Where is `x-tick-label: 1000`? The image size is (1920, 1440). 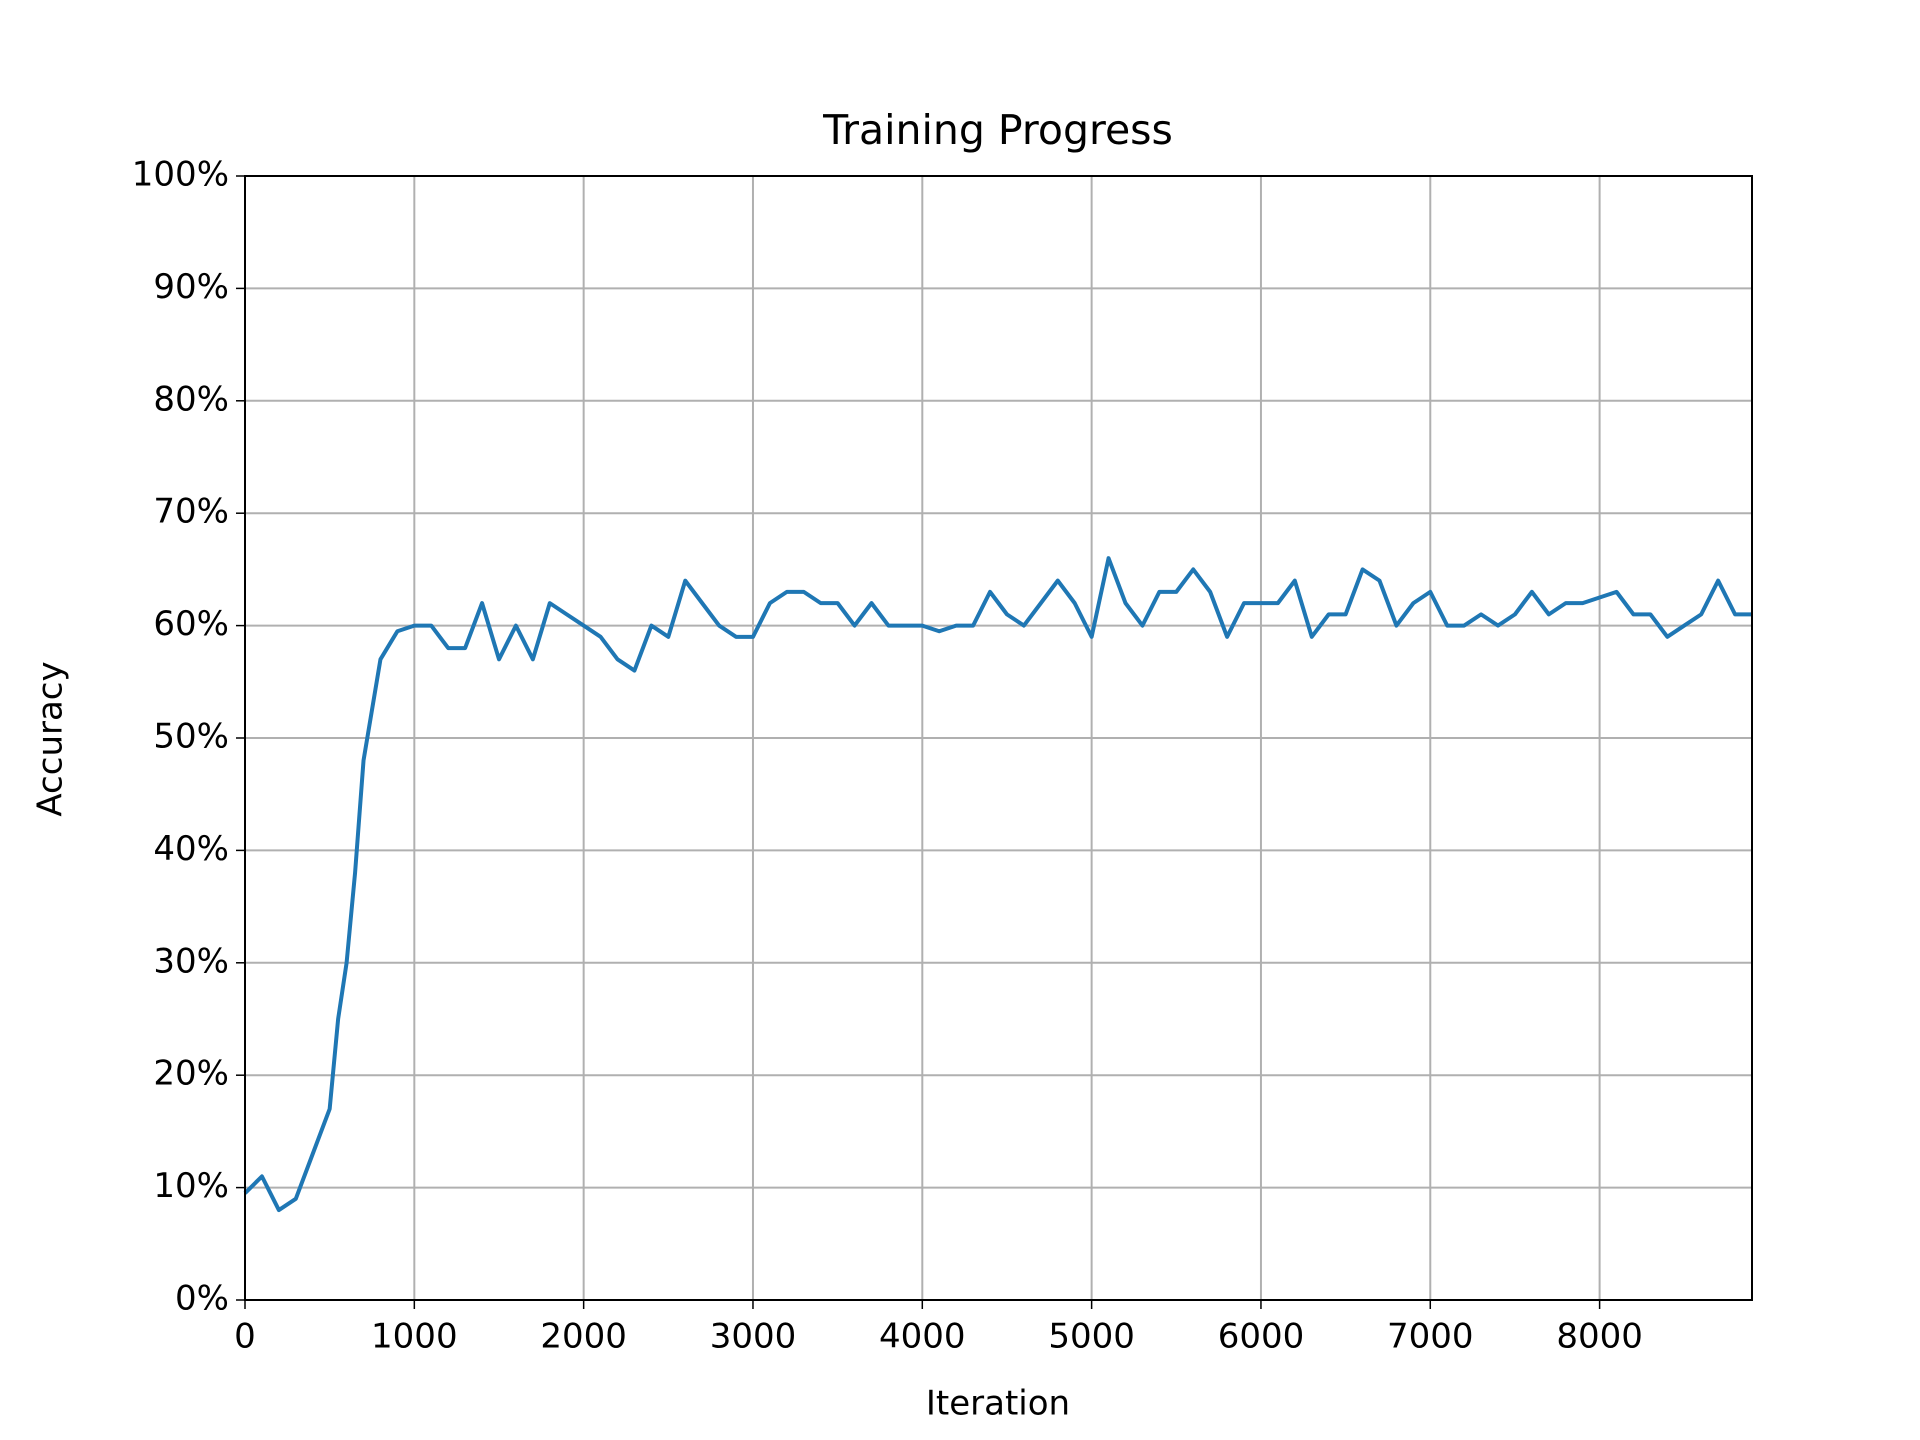
x-tick-label: 1000 is located at coordinates (414, 1337).